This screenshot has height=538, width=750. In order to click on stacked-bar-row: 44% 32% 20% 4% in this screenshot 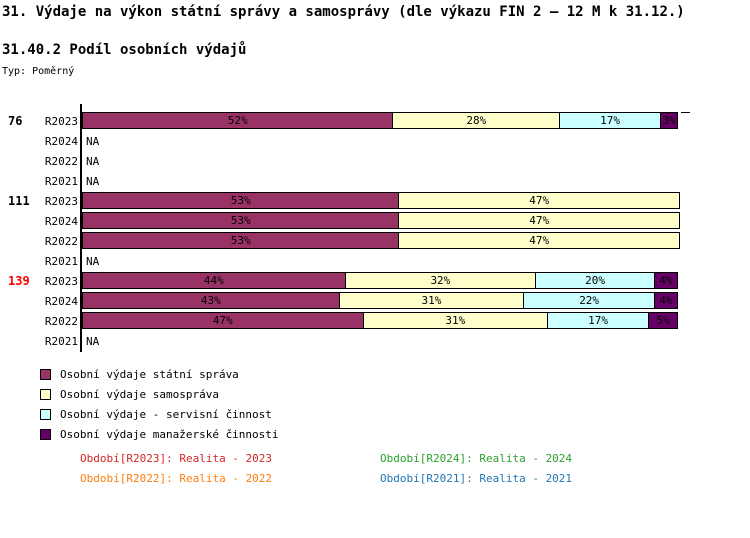, I will do `click(381, 280)`.